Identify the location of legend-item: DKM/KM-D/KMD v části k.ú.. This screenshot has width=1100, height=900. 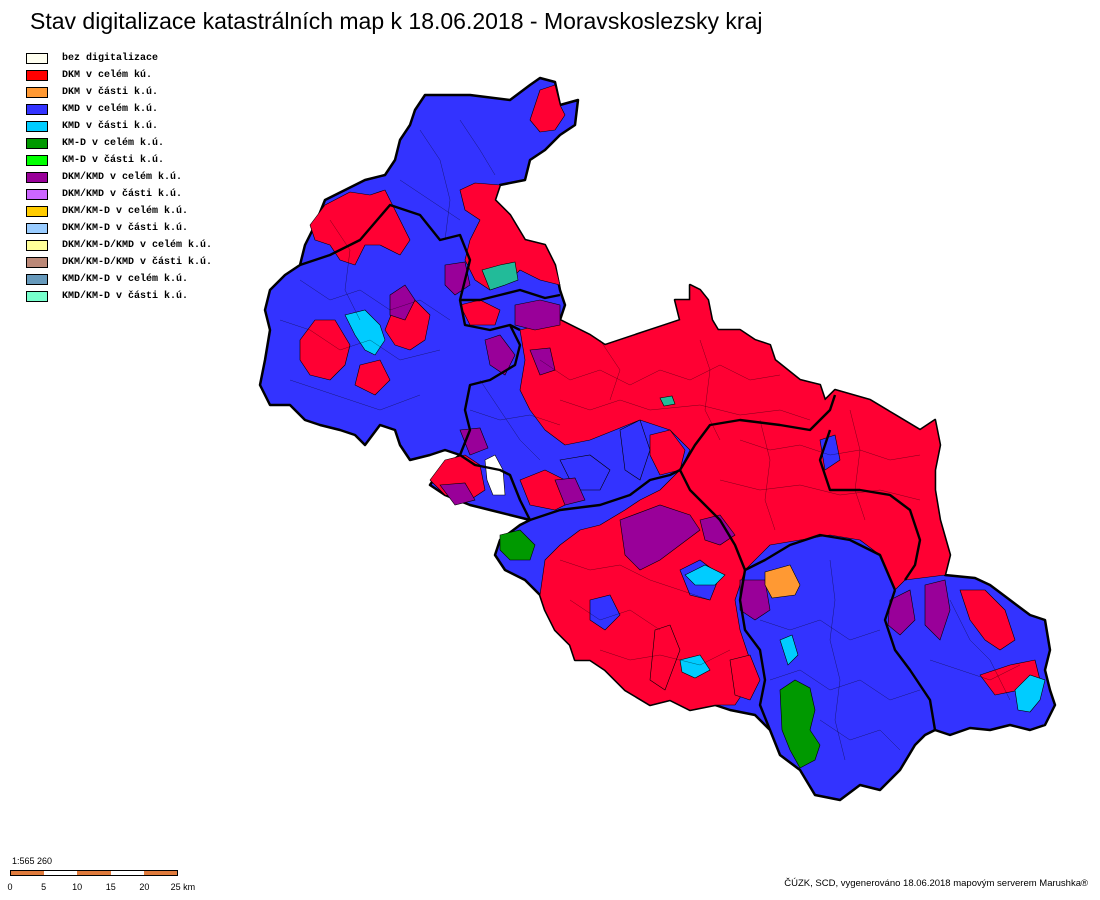
(119, 262).